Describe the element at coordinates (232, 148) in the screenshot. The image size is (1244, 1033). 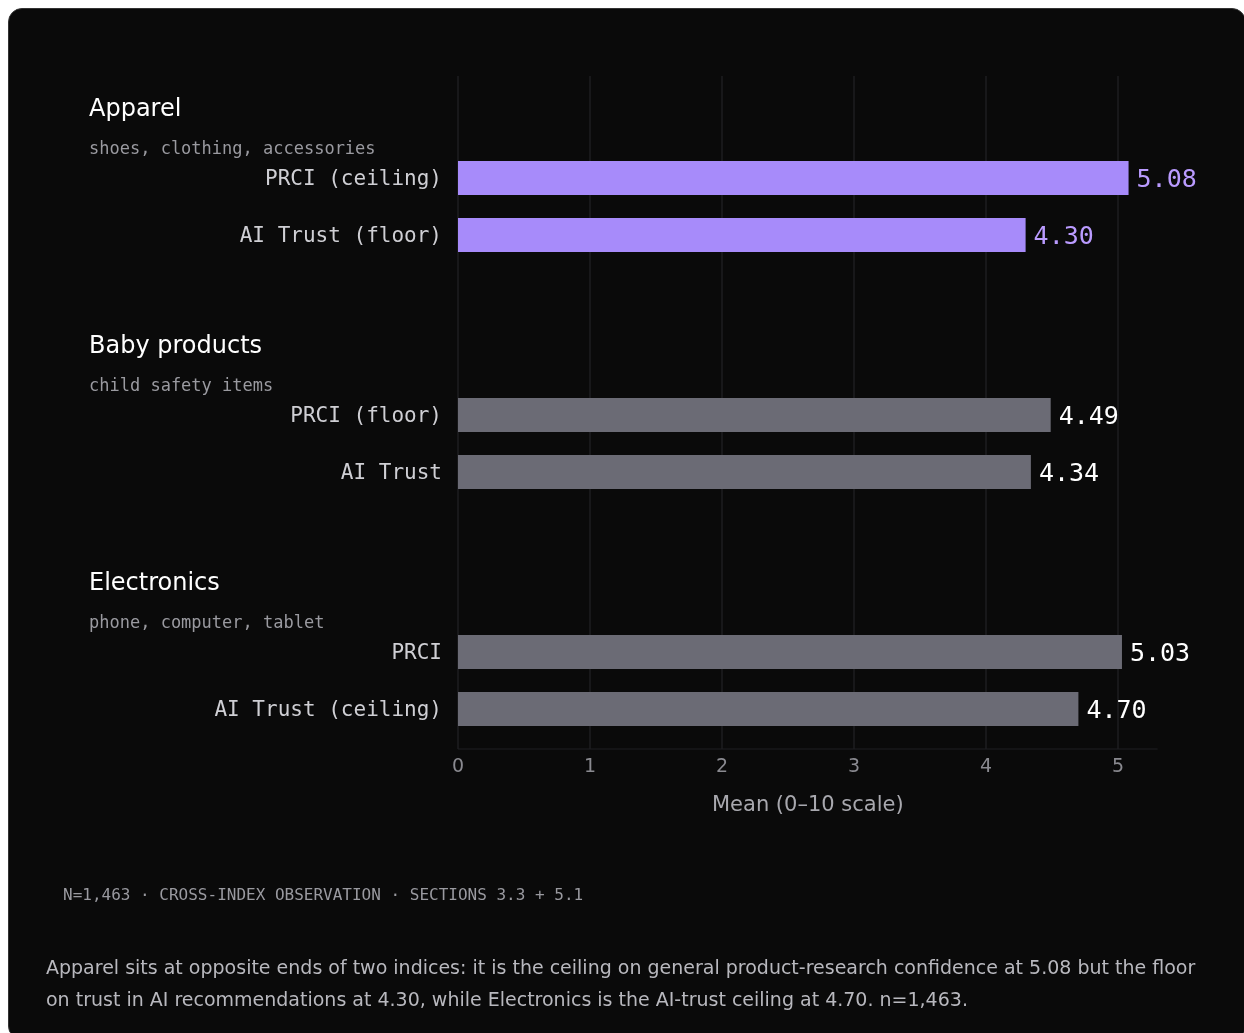
I see `text: shoes, clothing, accessories` at that location.